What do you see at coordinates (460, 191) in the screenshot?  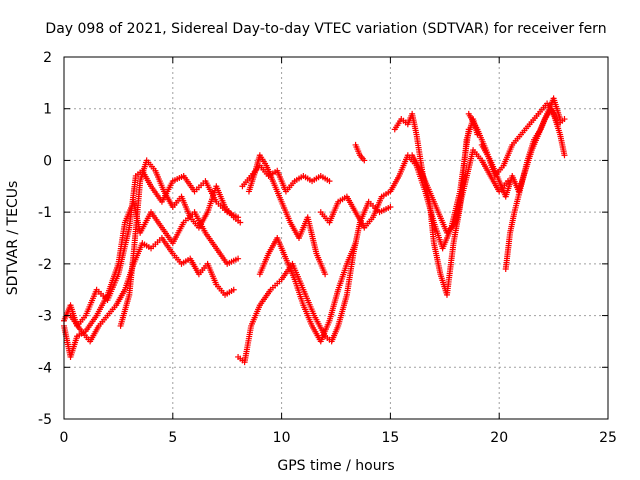 I see `series-track-k` at bounding box center [460, 191].